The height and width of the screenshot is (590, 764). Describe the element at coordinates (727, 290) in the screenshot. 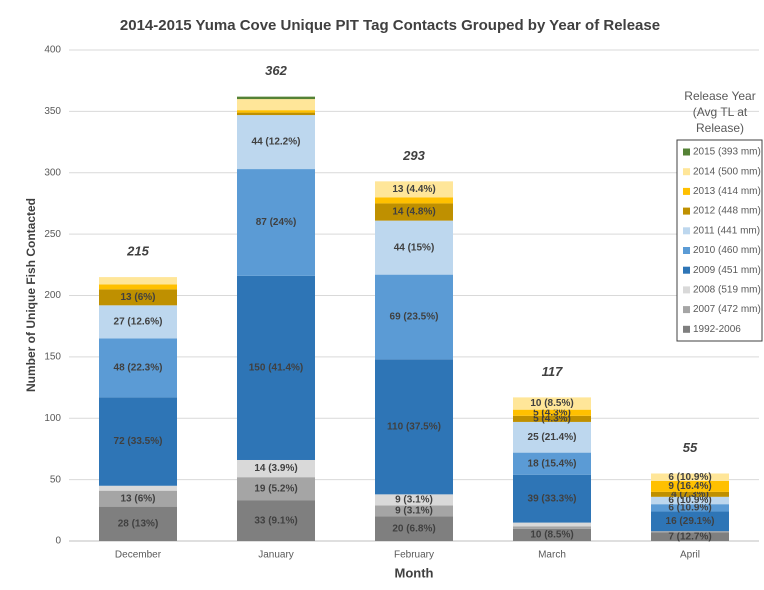

I see `legend-label: 2008 (519 mm)` at that location.